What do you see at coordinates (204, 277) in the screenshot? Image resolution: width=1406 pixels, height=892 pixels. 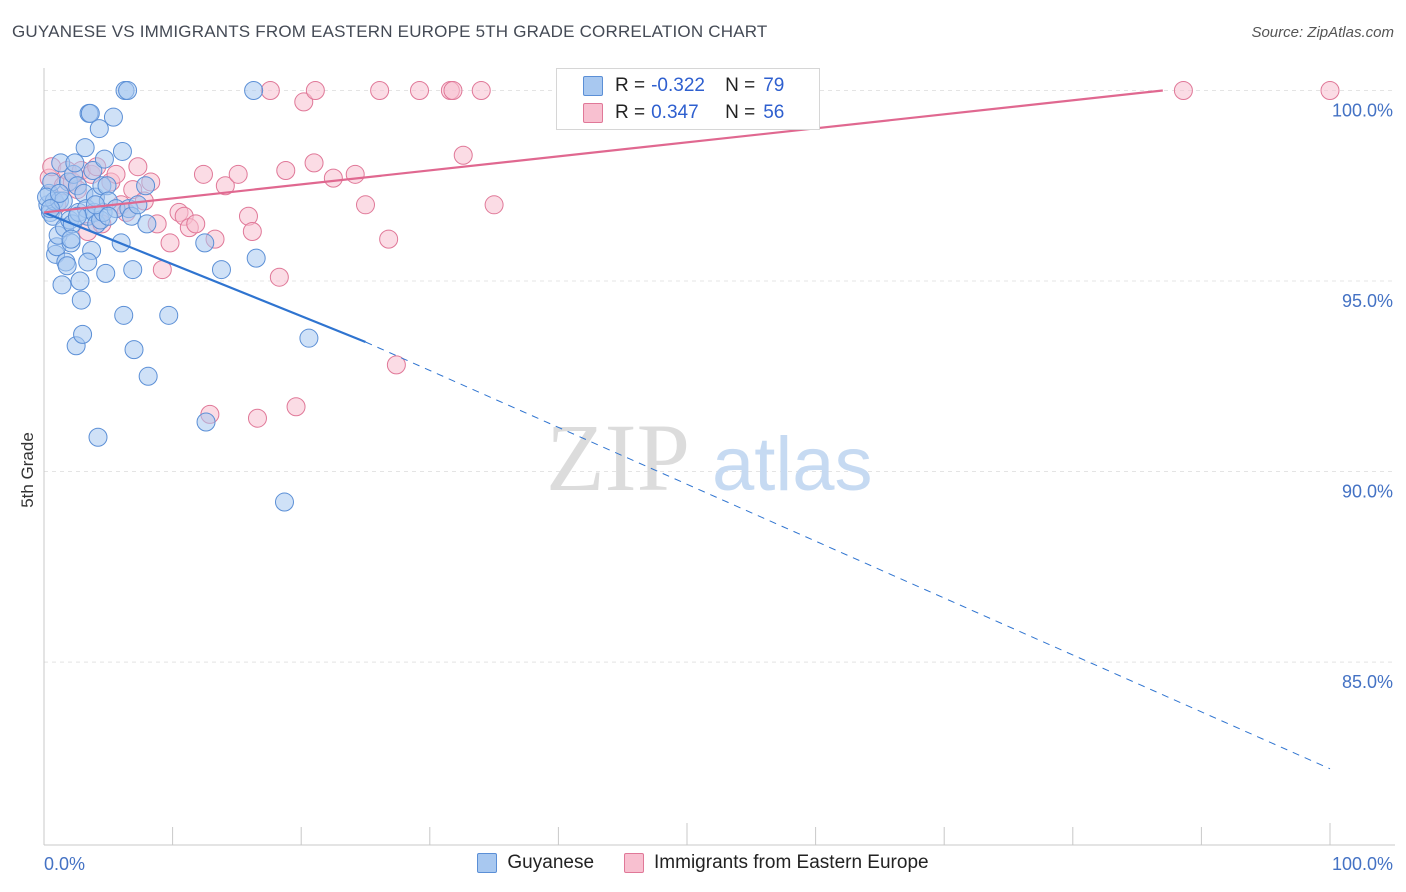 I see `guyanese-trend-line` at bounding box center [204, 277].